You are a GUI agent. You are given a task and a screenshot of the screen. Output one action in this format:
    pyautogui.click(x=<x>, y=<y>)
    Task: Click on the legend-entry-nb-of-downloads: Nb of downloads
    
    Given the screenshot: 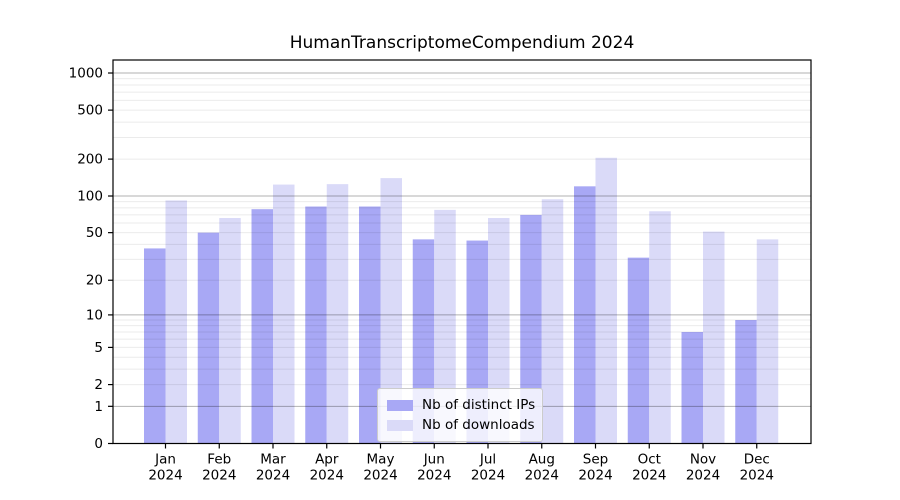 What is the action you would take?
    pyautogui.click(x=461, y=425)
    